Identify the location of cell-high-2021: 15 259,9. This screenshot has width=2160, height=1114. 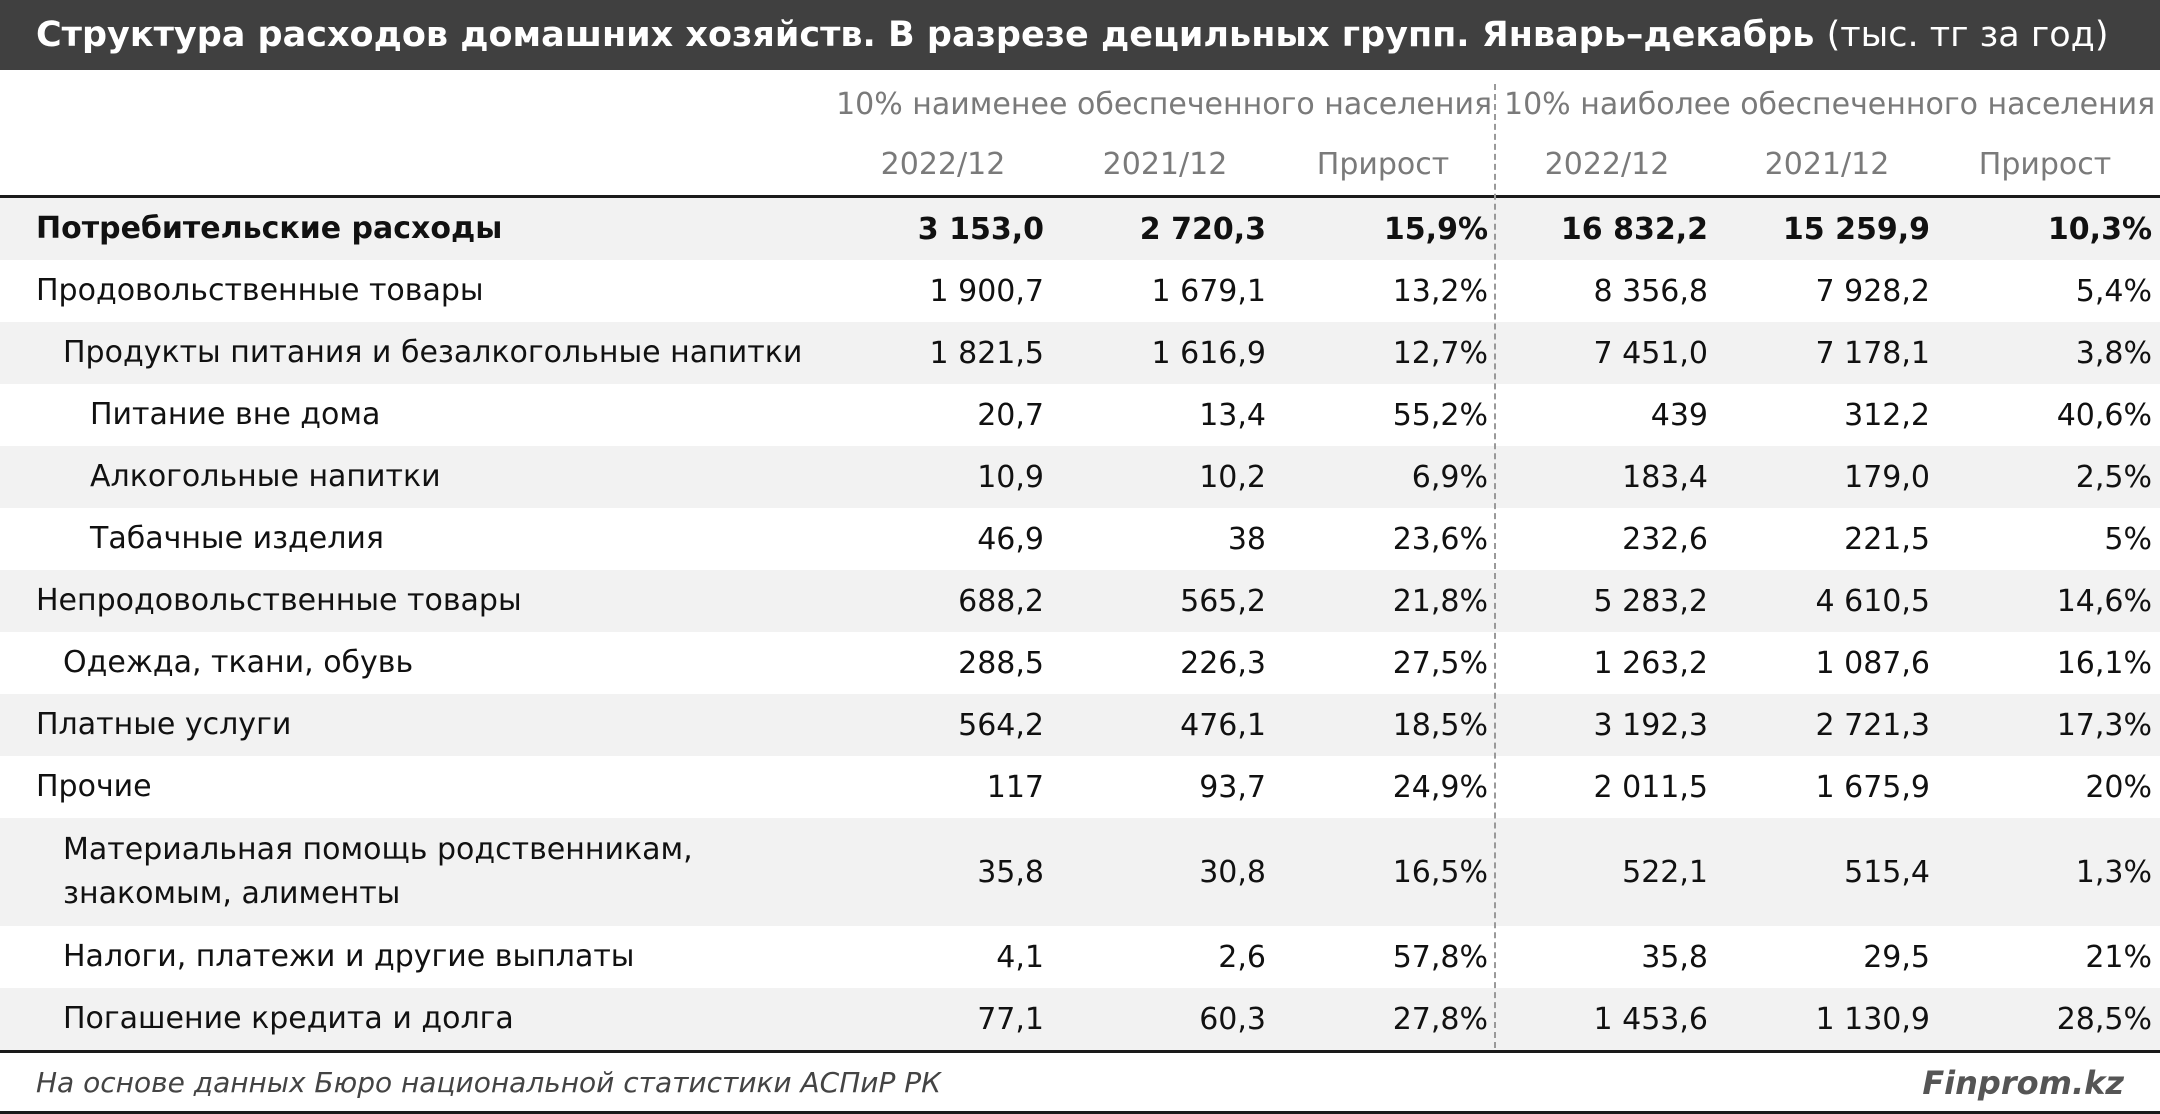
(1856, 229).